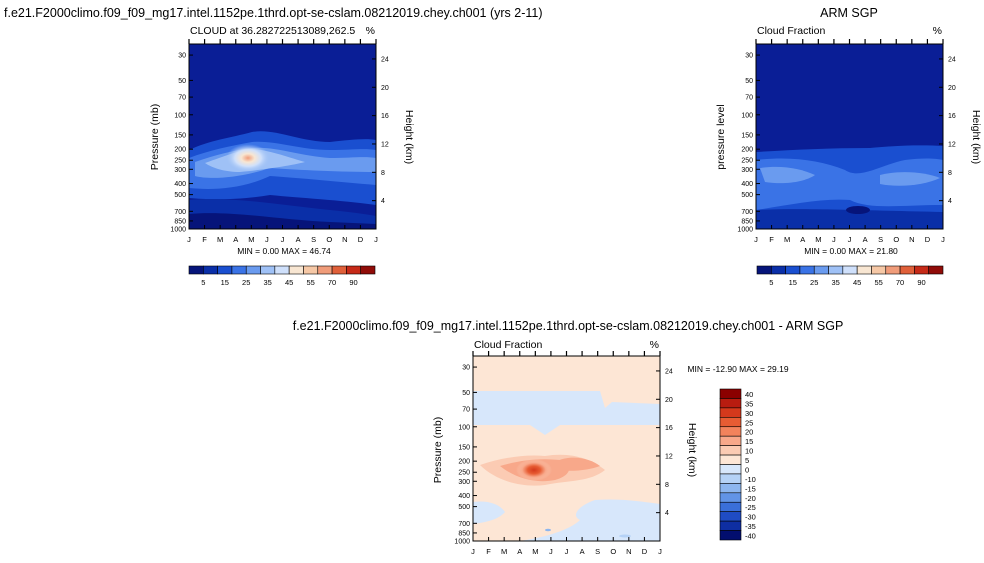 Image resolution: width=984 pixels, height=563 pixels. Describe the element at coordinates (952, 88) in the screenshot. I see `height-tick-label: 20` at that location.